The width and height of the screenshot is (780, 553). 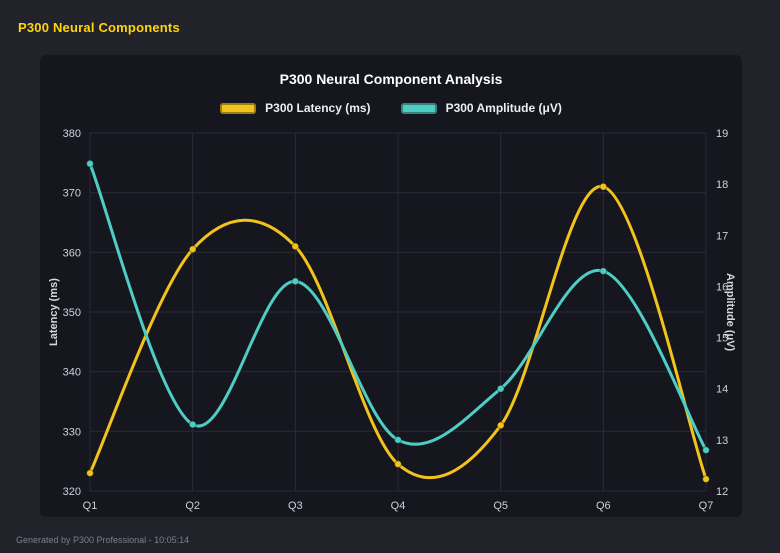 What do you see at coordinates (72, 253) in the screenshot?
I see `svg-text: 360` at bounding box center [72, 253].